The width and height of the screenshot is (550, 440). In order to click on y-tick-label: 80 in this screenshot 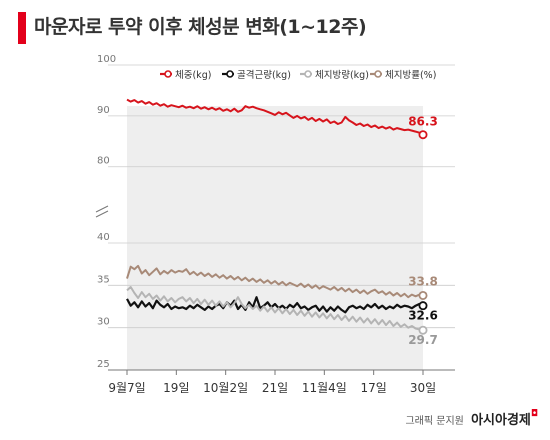, I will do `click(103, 161)`.